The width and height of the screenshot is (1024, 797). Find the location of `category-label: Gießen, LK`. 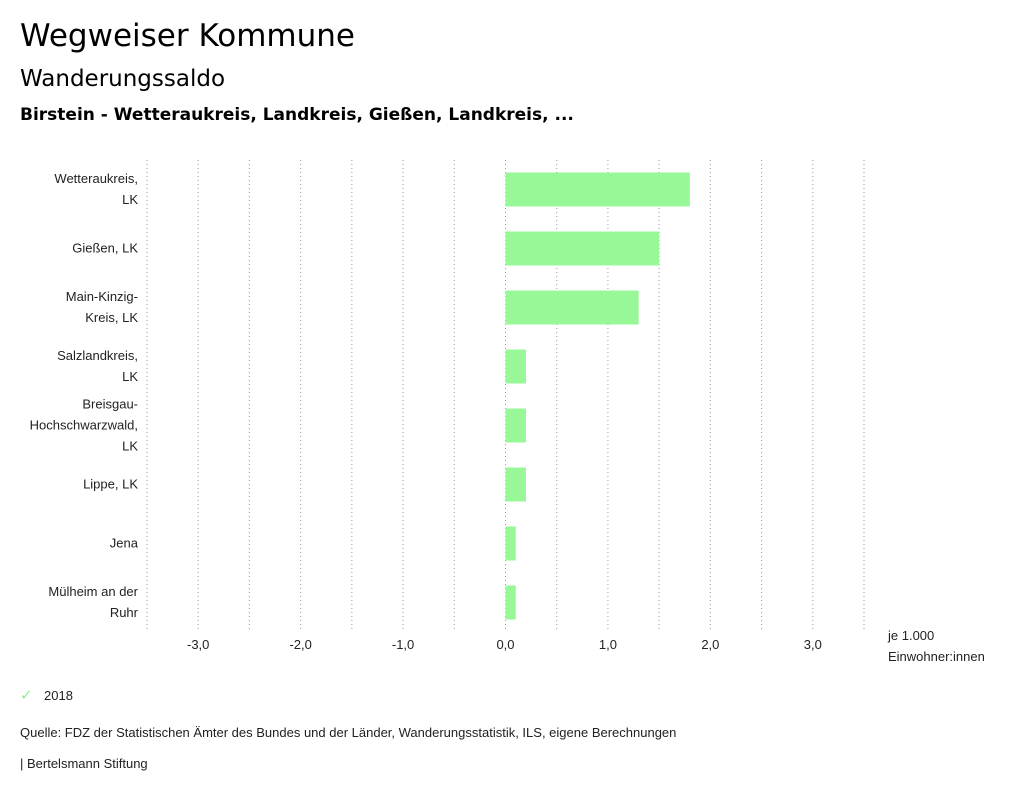

category-label: Gießen, LK is located at coordinates (105, 248).